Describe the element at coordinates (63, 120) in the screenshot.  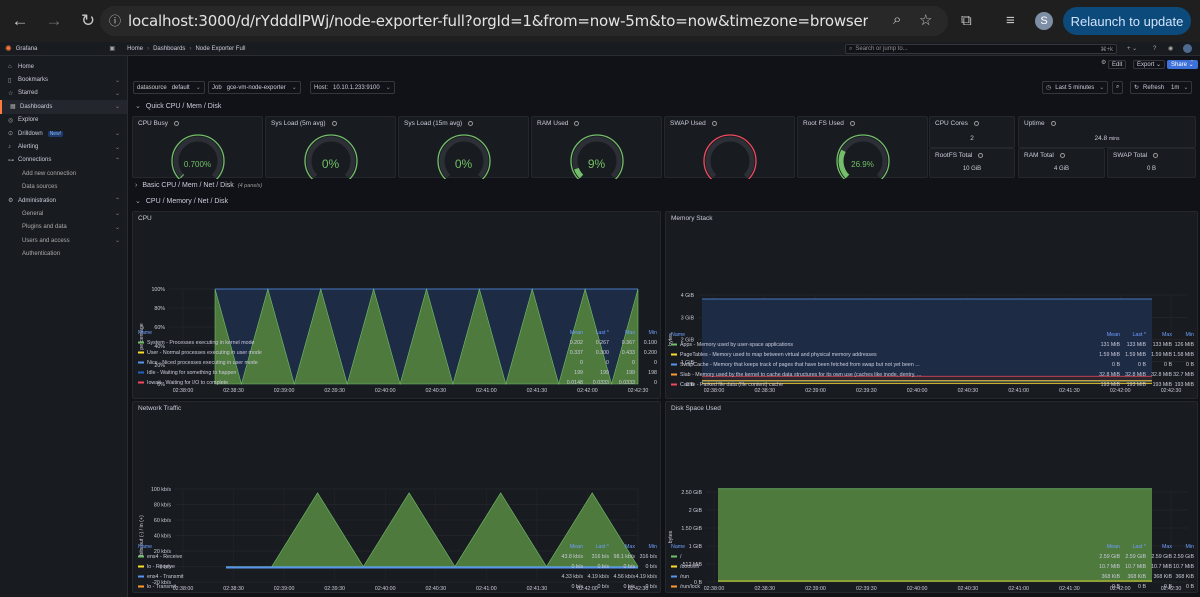
I see `sidebar-item-explore: ◎ Explore` at that location.